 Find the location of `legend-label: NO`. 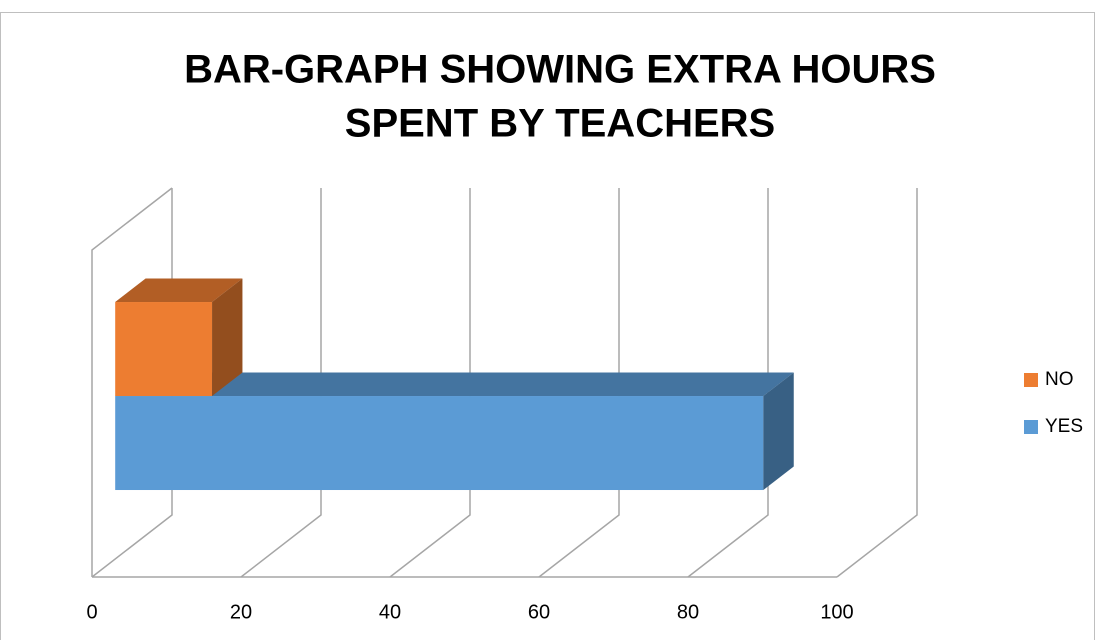

legend-label: NO is located at coordinates (1059, 379).